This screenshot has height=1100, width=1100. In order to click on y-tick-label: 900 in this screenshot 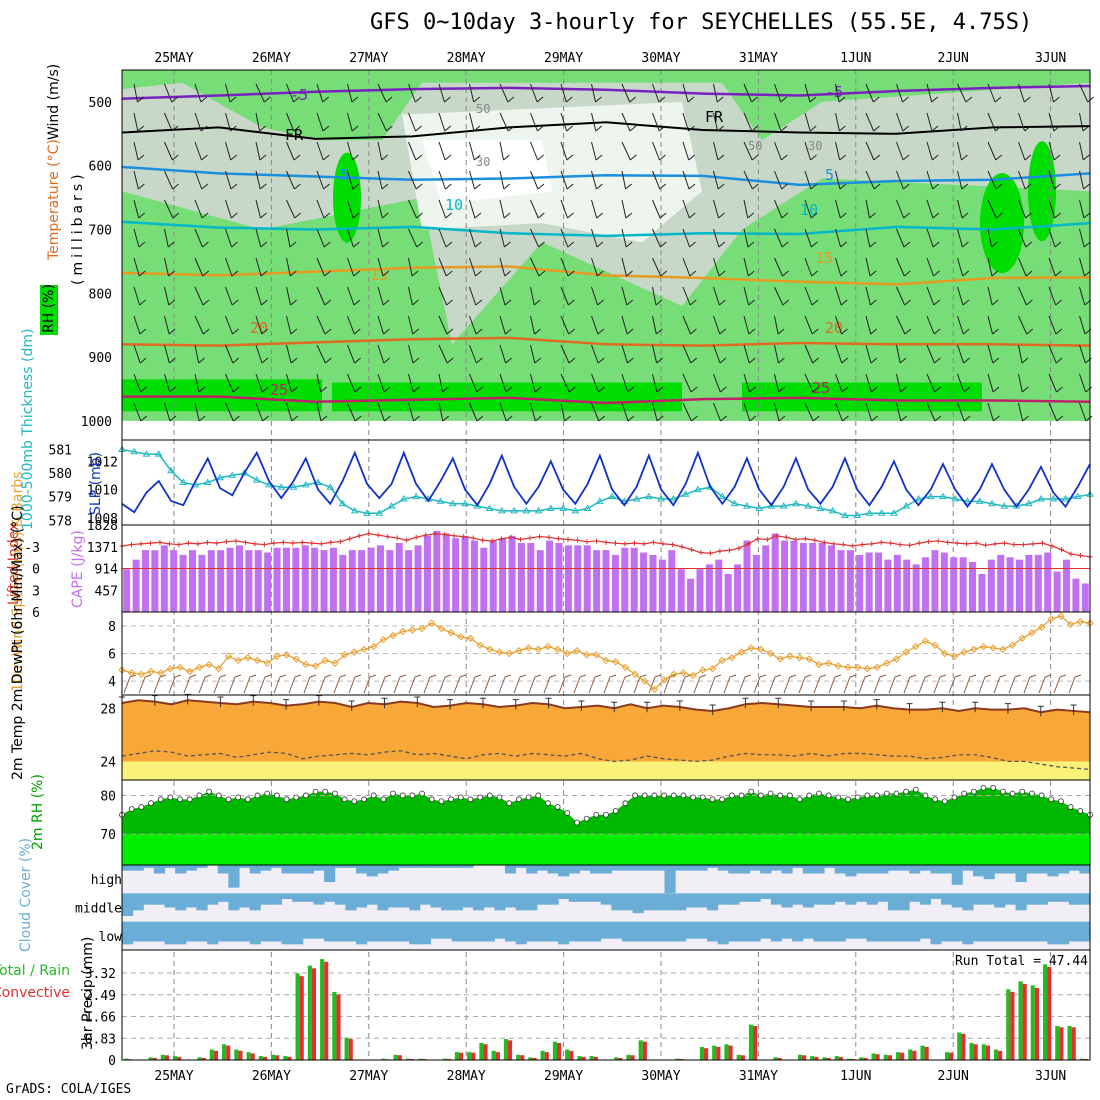, I will do `click(100, 358)`.